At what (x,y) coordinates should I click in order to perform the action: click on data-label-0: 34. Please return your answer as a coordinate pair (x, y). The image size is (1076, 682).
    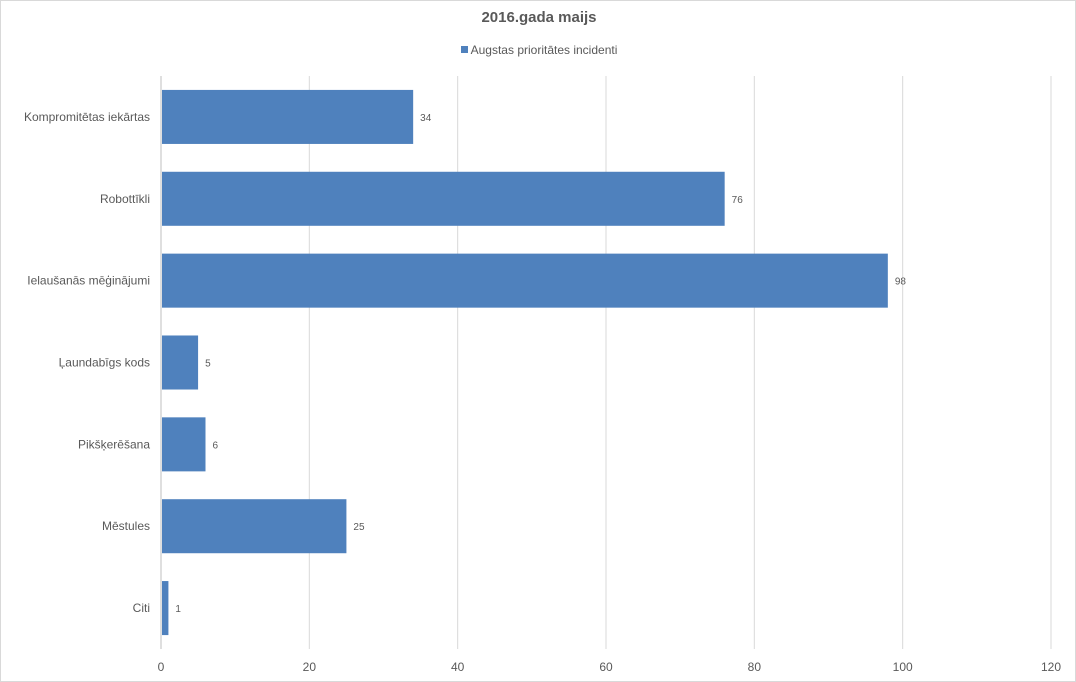
    Looking at the image, I should click on (426, 118).